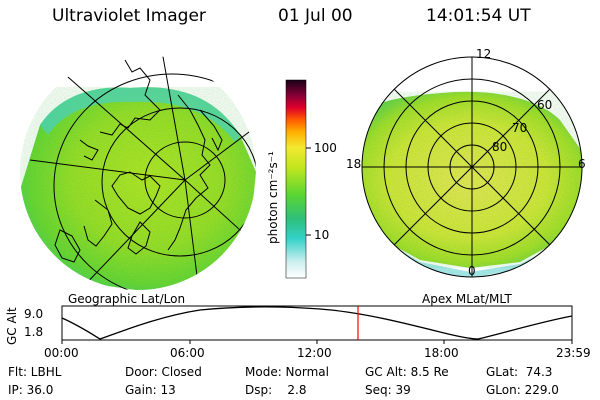  I want to click on colorbar, so click(298, 179).